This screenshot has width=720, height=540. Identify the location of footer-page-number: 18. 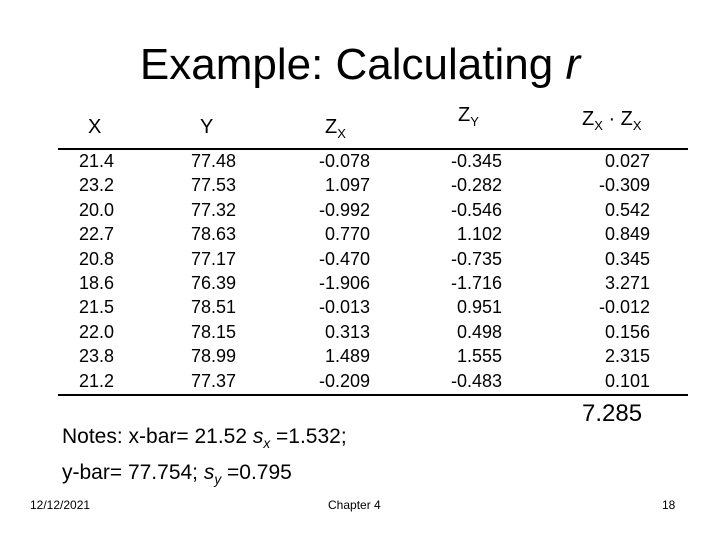
(669, 505).